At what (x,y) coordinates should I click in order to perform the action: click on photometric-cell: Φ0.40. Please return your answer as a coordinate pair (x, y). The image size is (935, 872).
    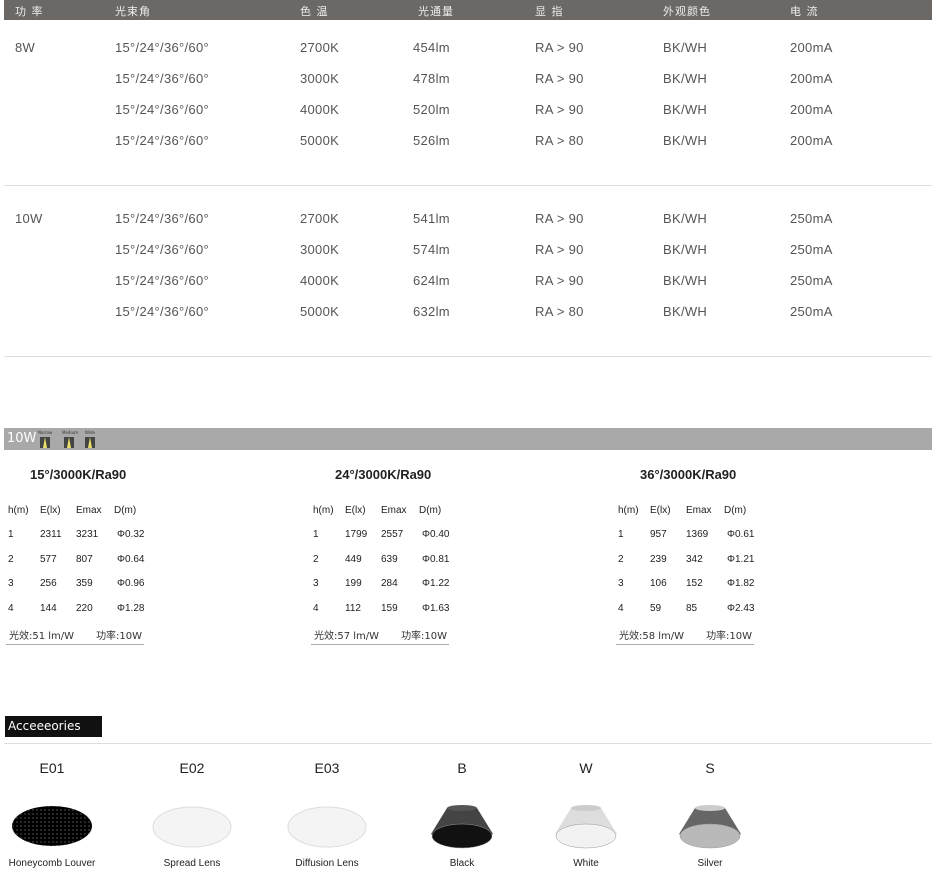
    Looking at the image, I should click on (436, 534).